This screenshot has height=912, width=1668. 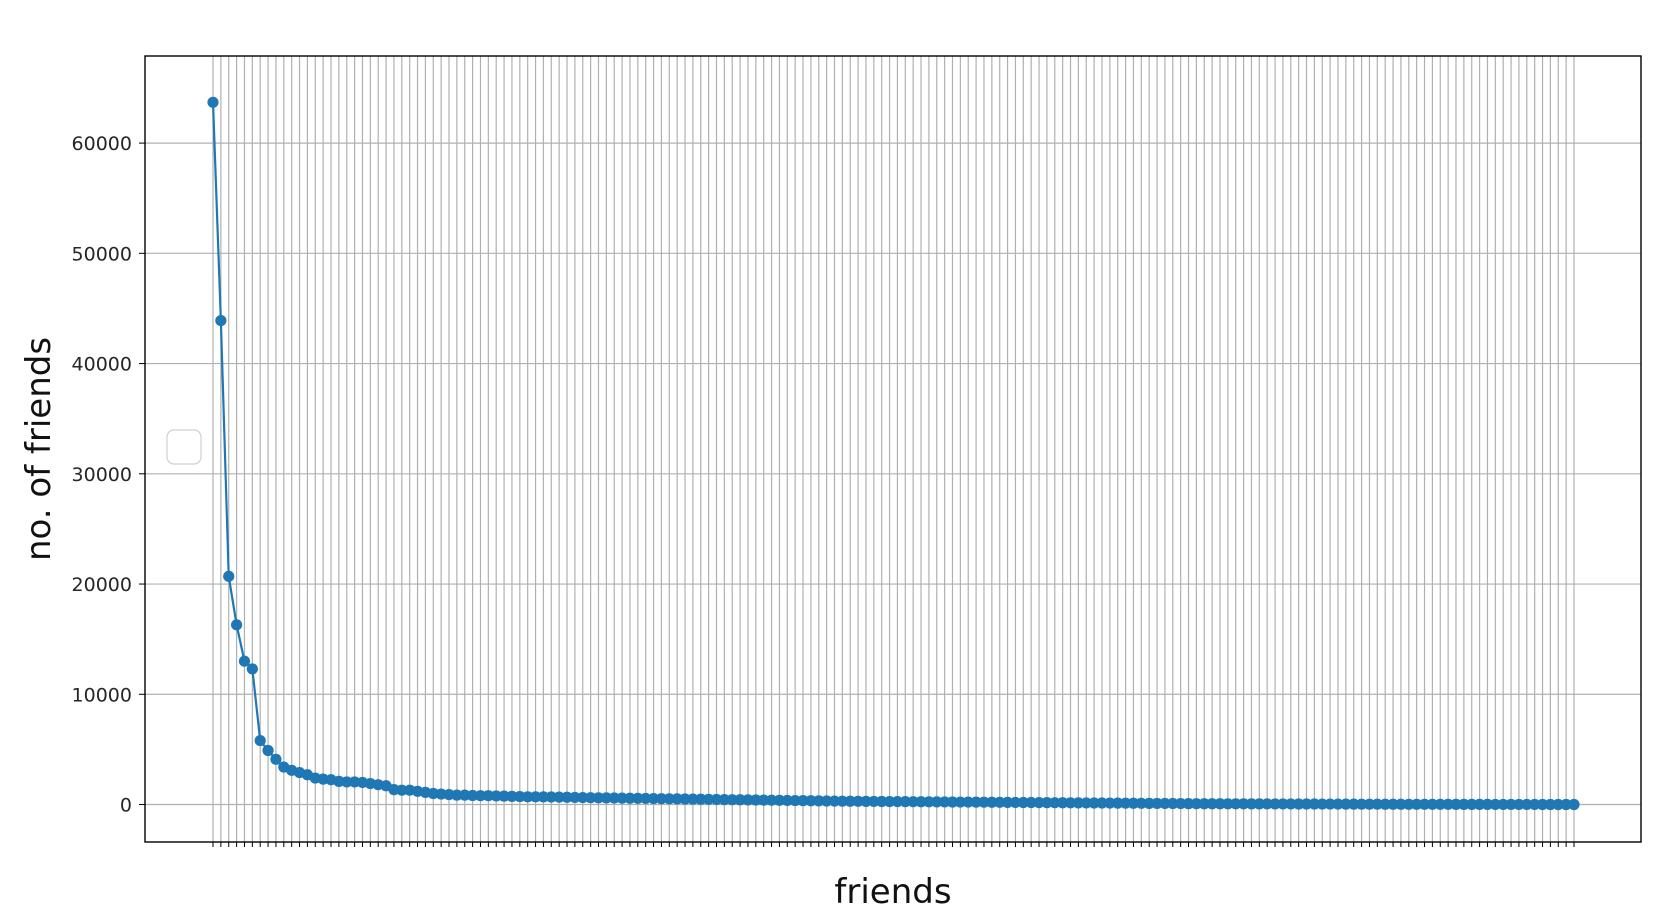 What do you see at coordinates (892, 892) in the screenshot?
I see `x-axis-title: friends` at bounding box center [892, 892].